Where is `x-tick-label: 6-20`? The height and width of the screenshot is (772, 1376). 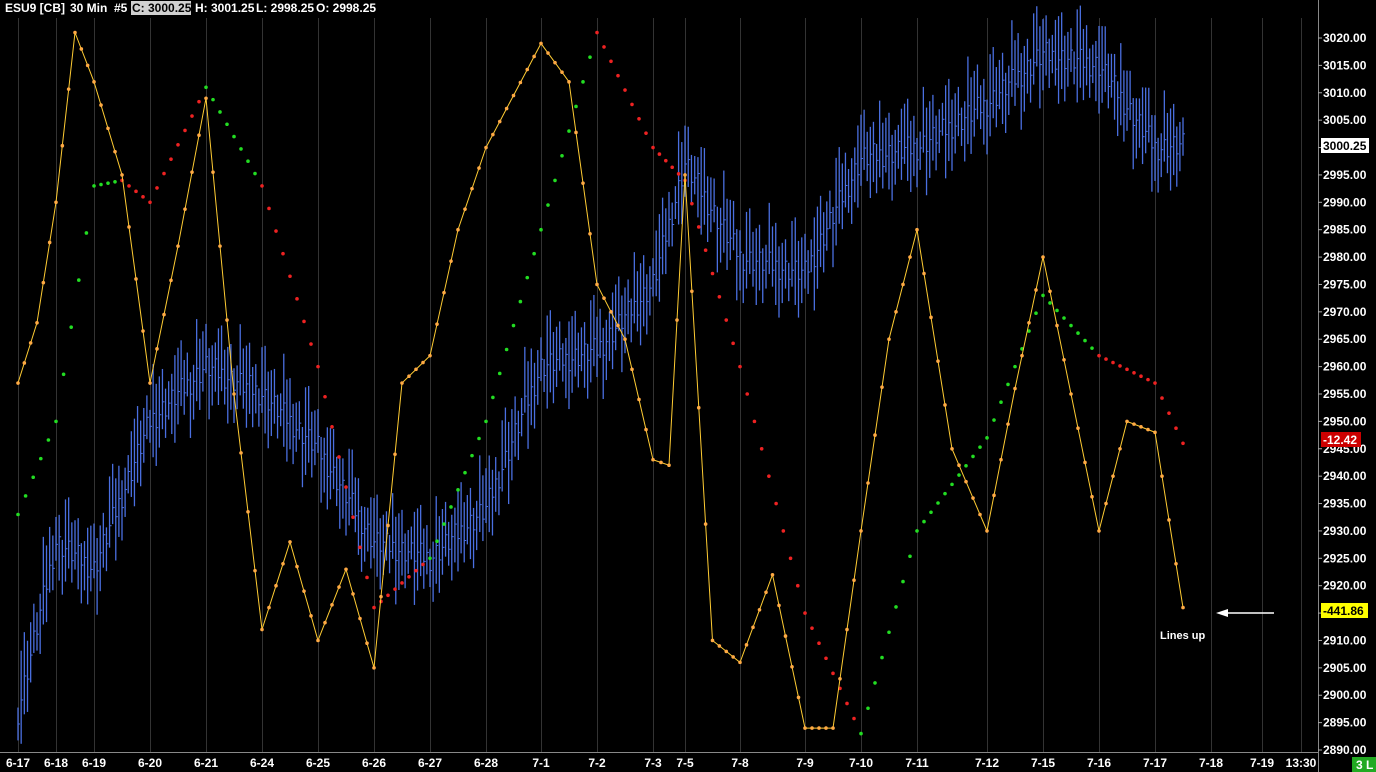 x-tick-label: 6-20 is located at coordinates (150, 763).